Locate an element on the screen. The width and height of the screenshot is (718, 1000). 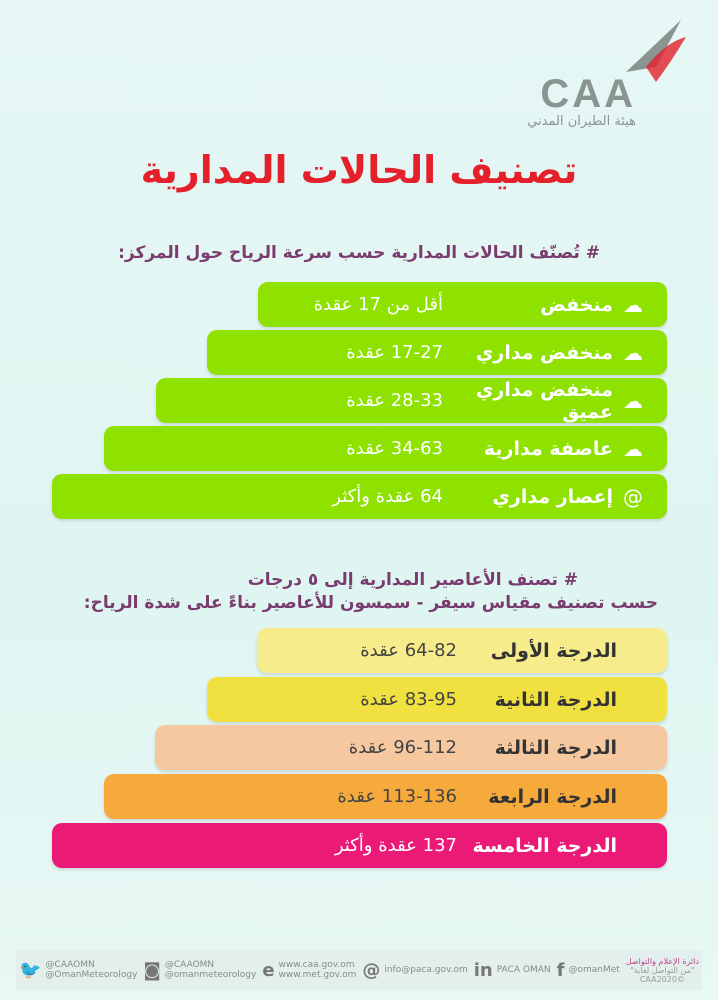
class-value: 64 عقدة وأكثر is located at coordinates (387, 496).